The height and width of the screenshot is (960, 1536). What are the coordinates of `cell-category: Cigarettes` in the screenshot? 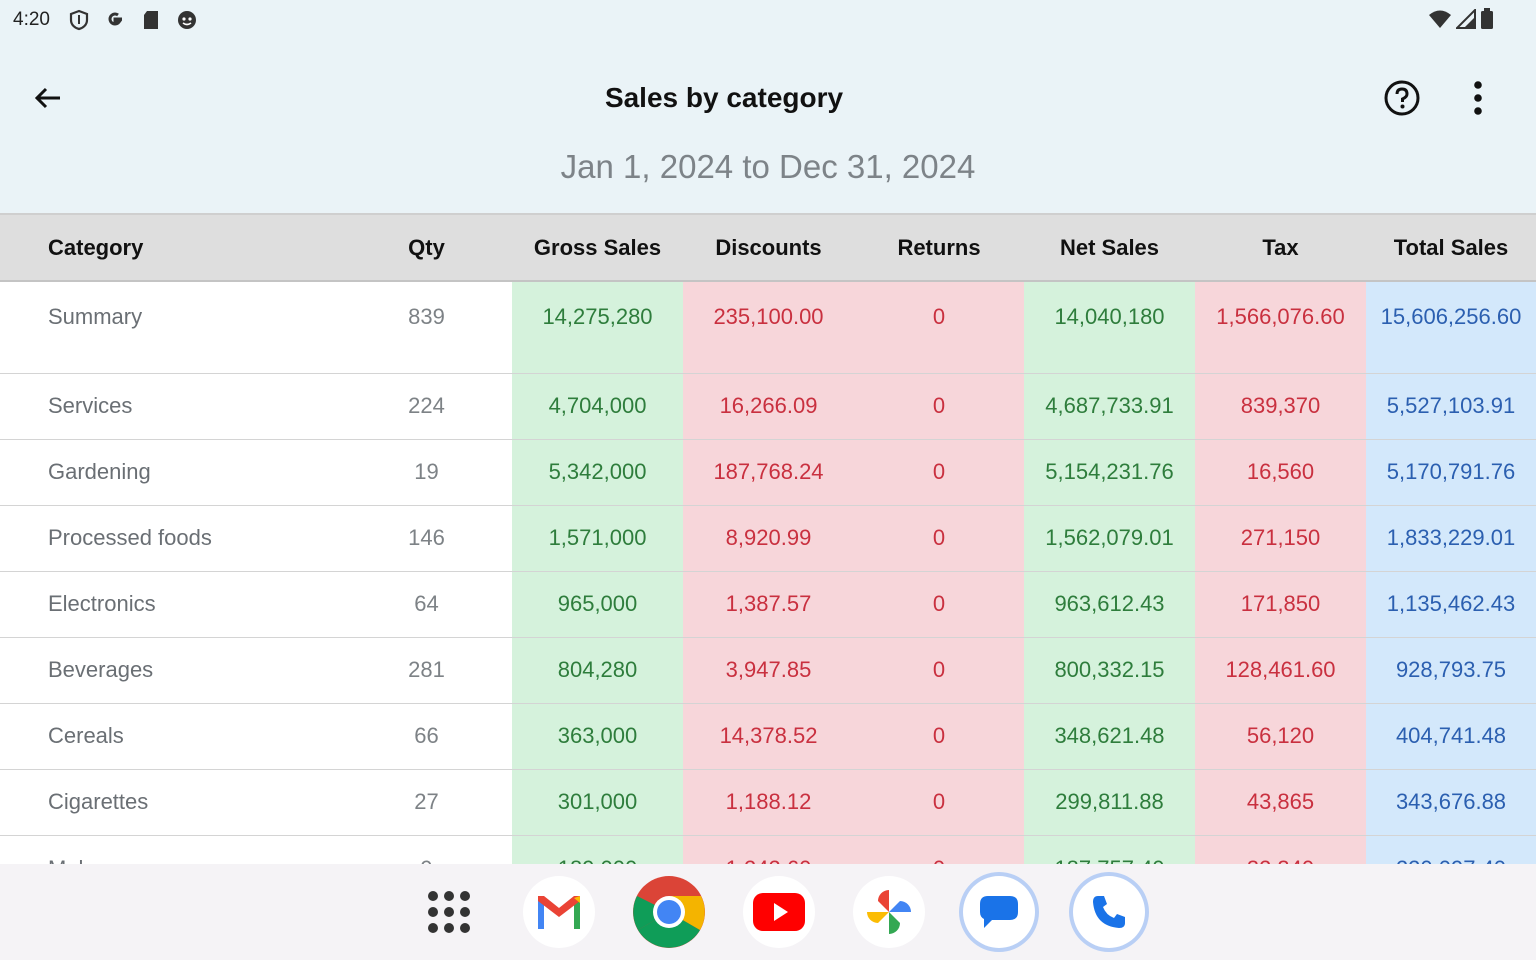 It's located at (170, 802).